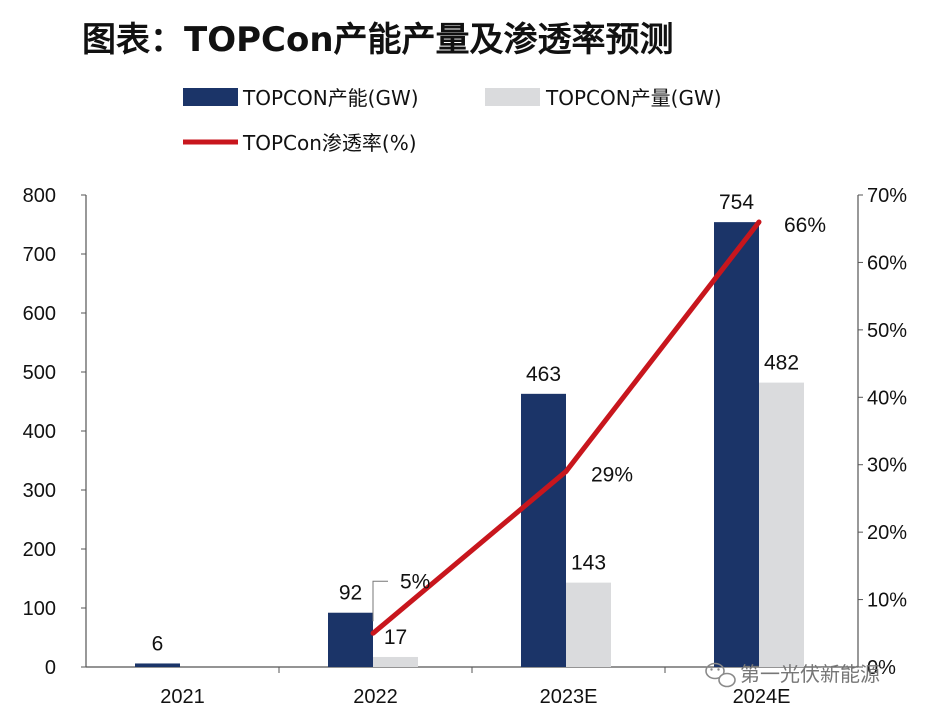 The width and height of the screenshot is (943, 720). I want to click on y-tick-label-left: 800, so click(39, 196).